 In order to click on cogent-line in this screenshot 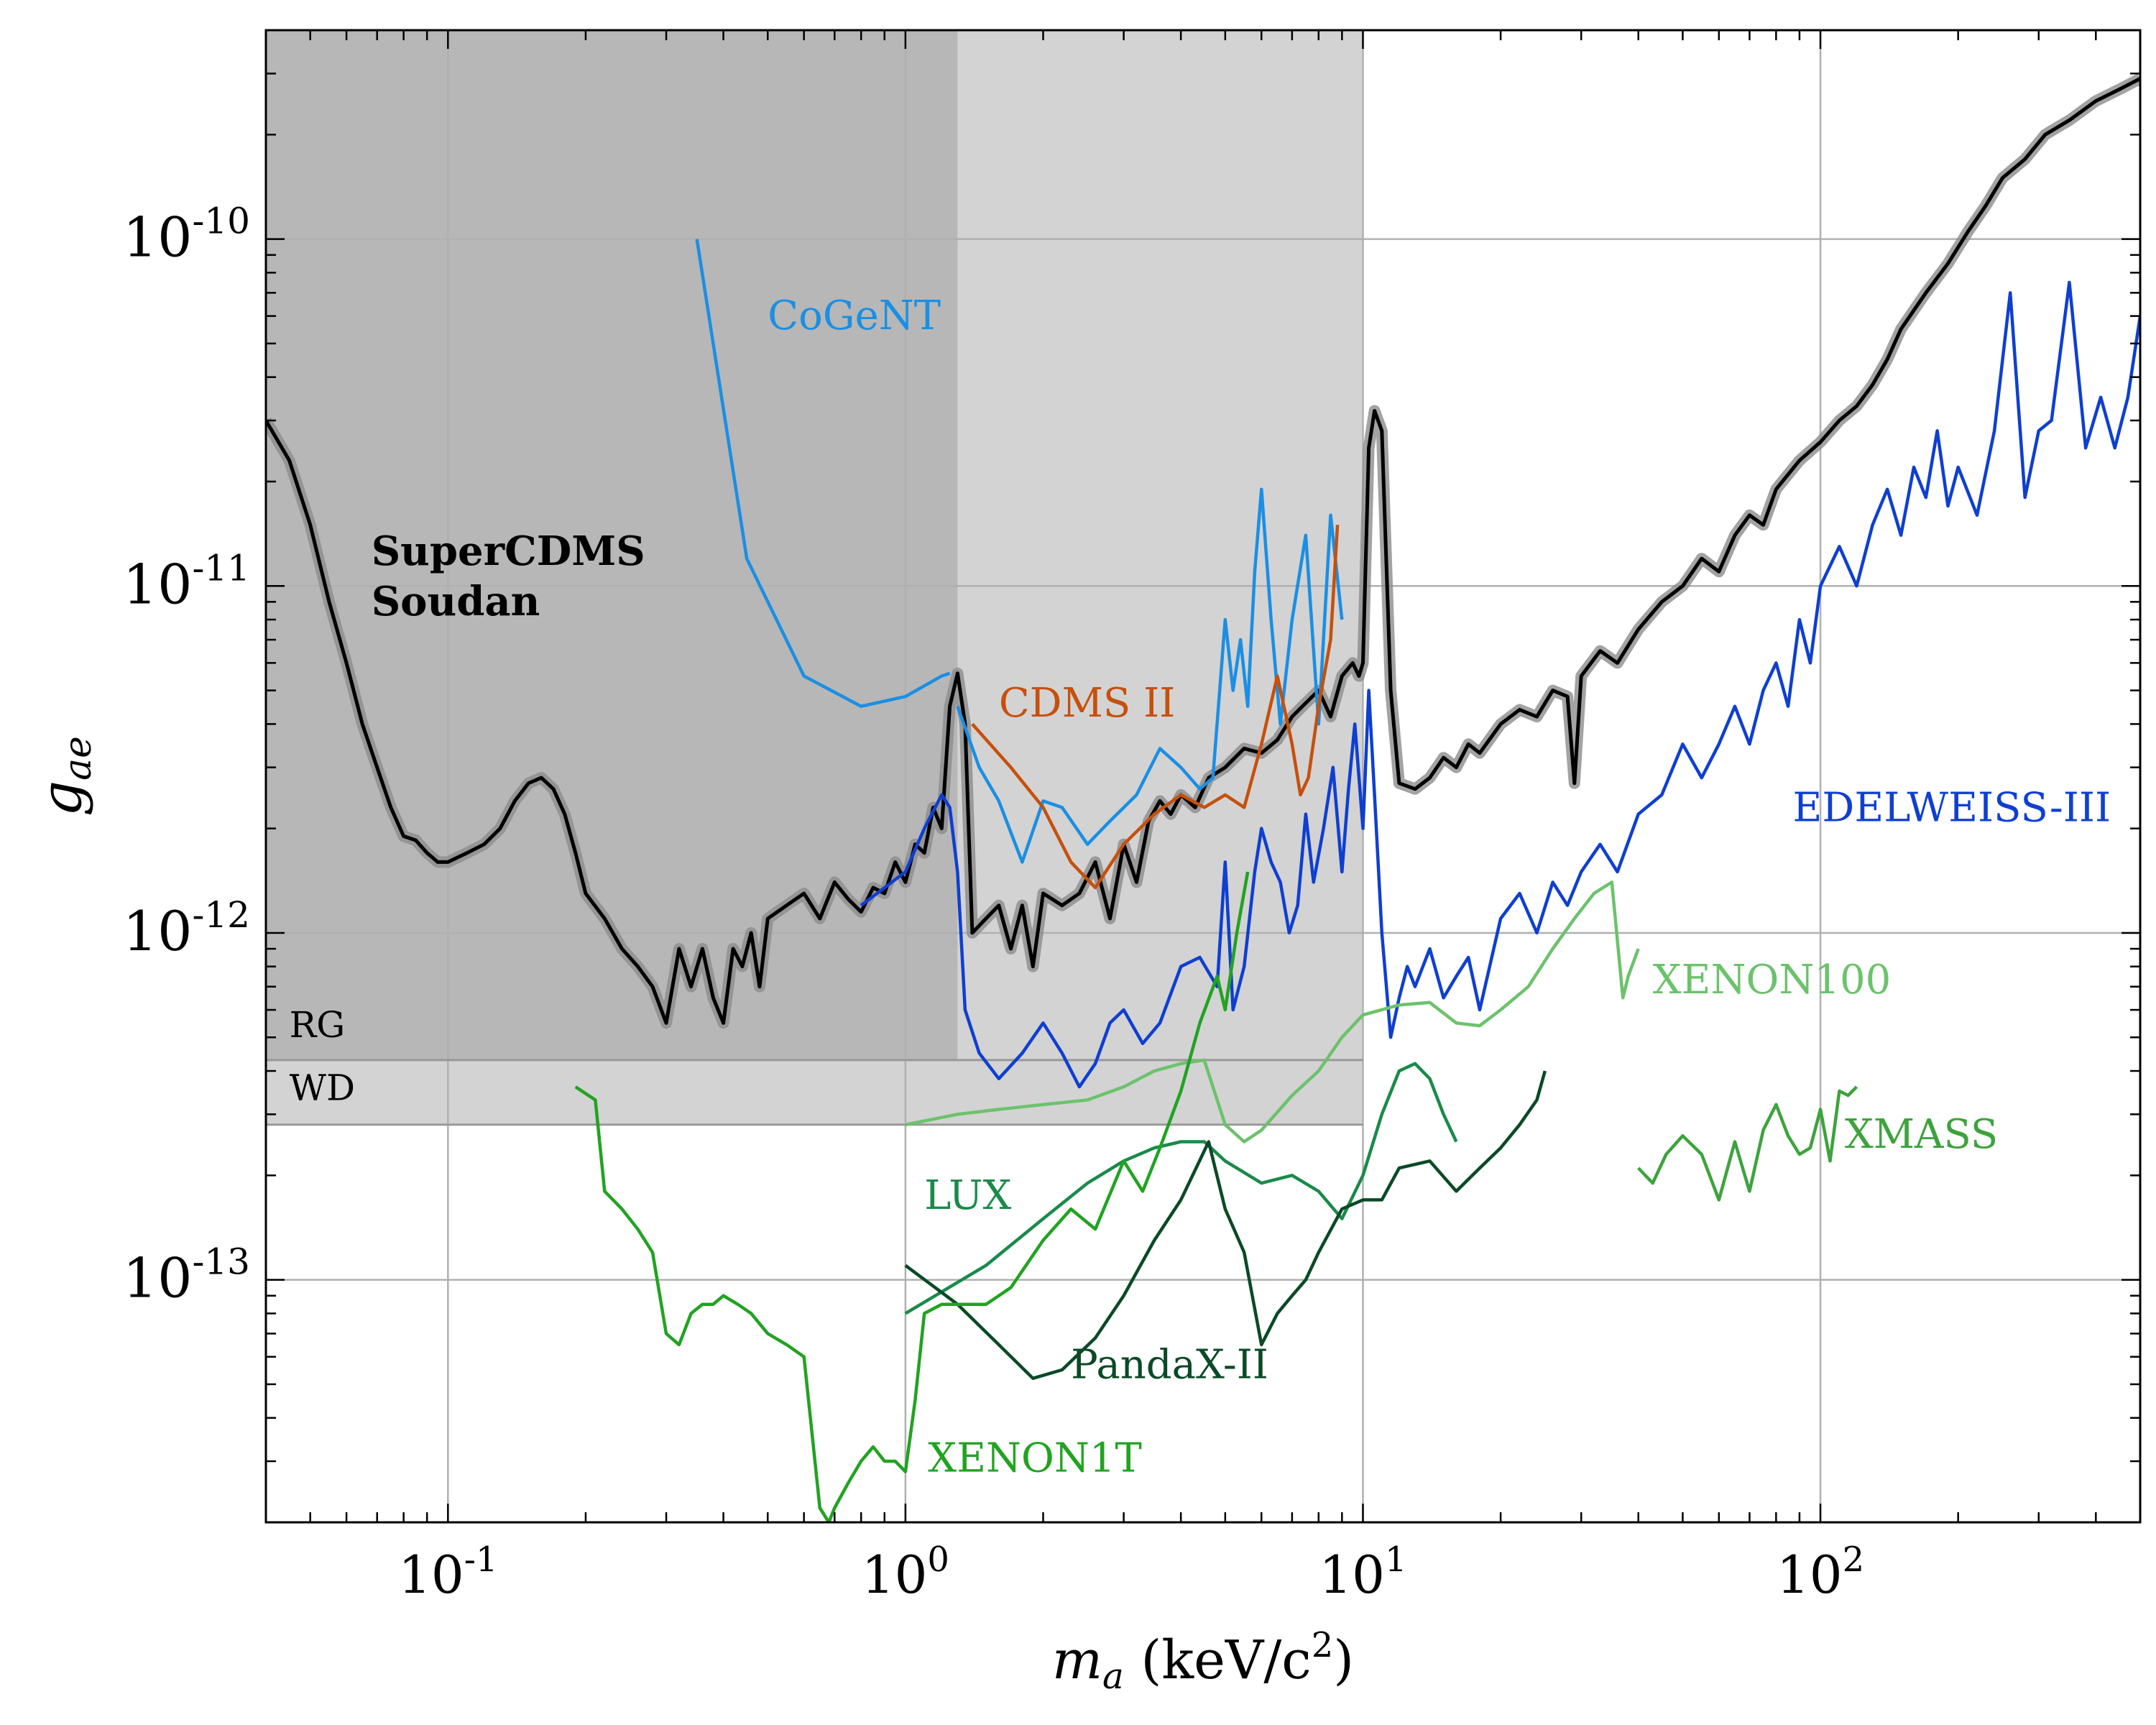, I will do `click(823, 473)`.